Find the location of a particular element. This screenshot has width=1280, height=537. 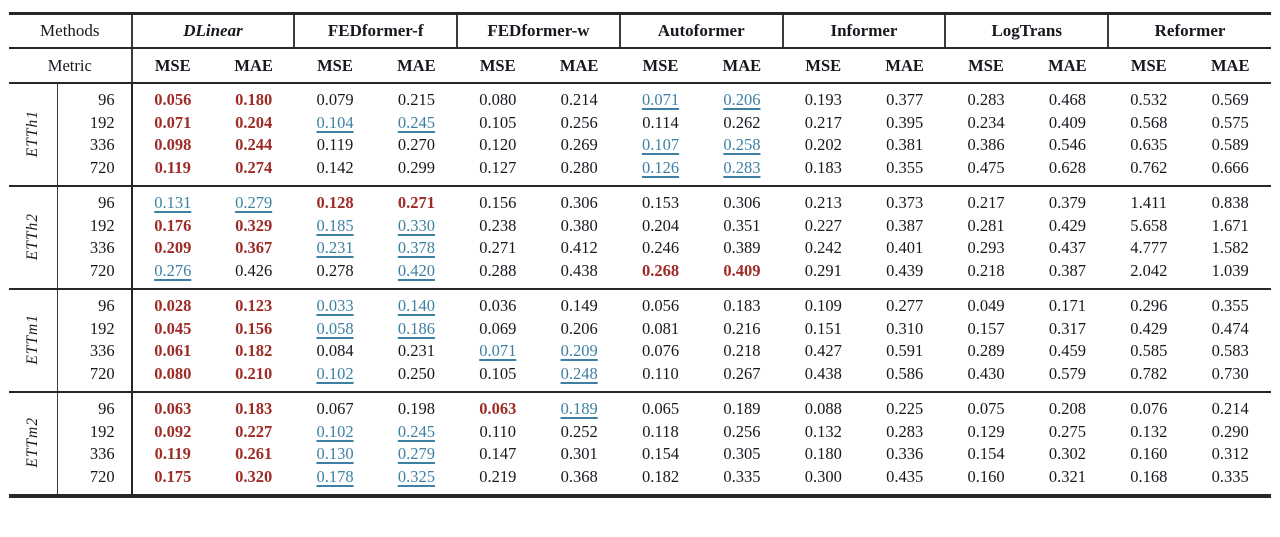

value-cell: 0.330 is located at coordinates (416, 225).